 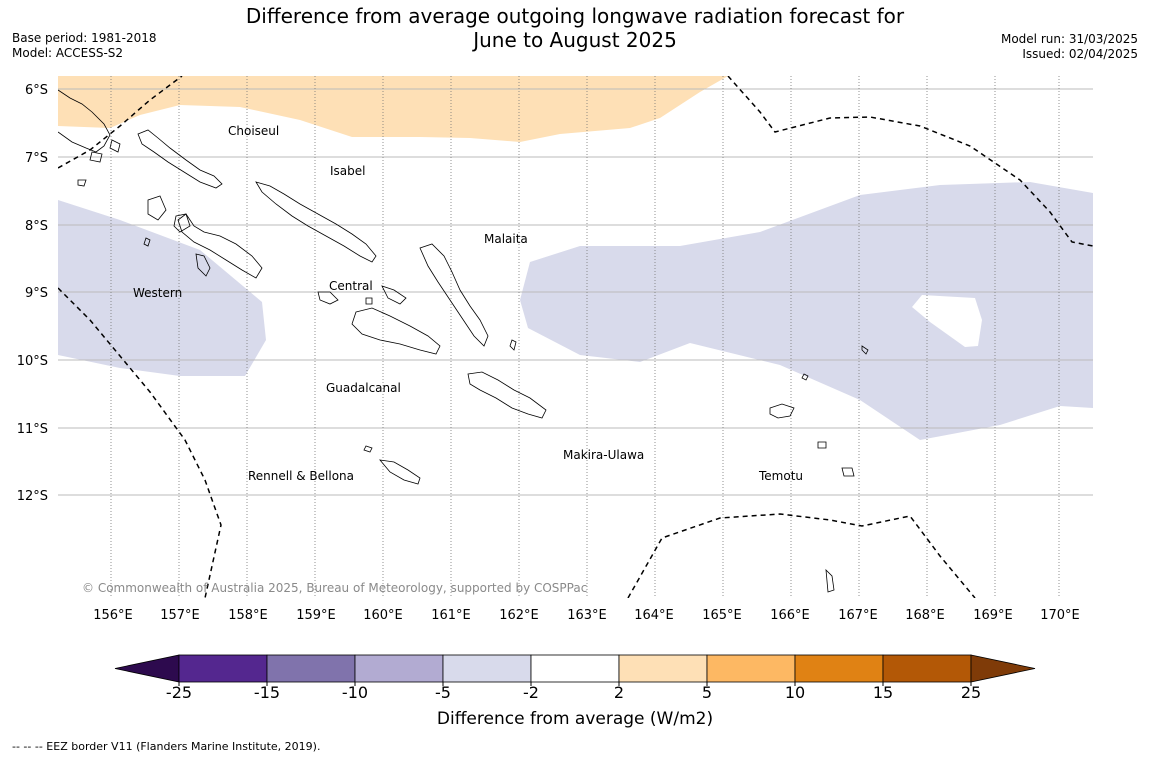 What do you see at coordinates (267, 692) in the screenshot?
I see `colorbar-tick-label: -15` at bounding box center [267, 692].